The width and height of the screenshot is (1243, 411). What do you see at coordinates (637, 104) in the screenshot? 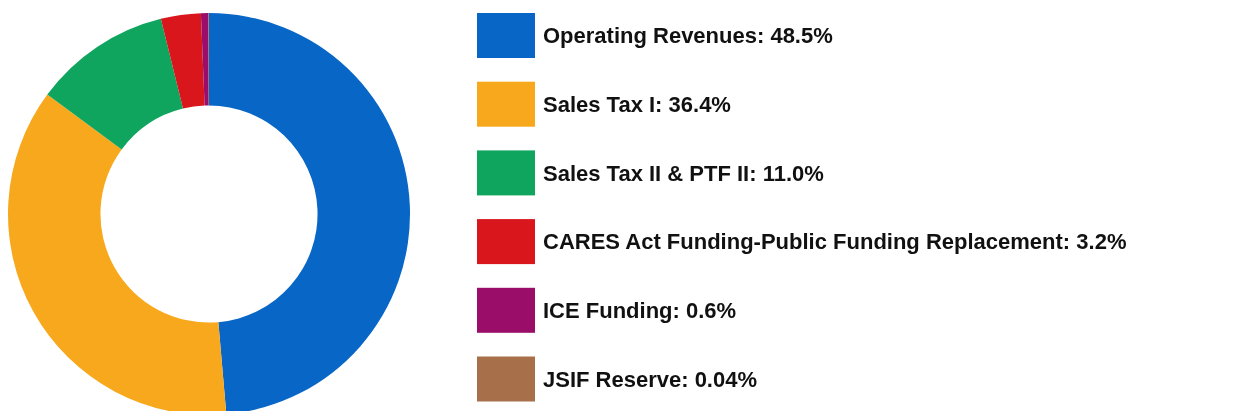
I see `legend-label: Sales Tax I: 36.4%` at bounding box center [637, 104].